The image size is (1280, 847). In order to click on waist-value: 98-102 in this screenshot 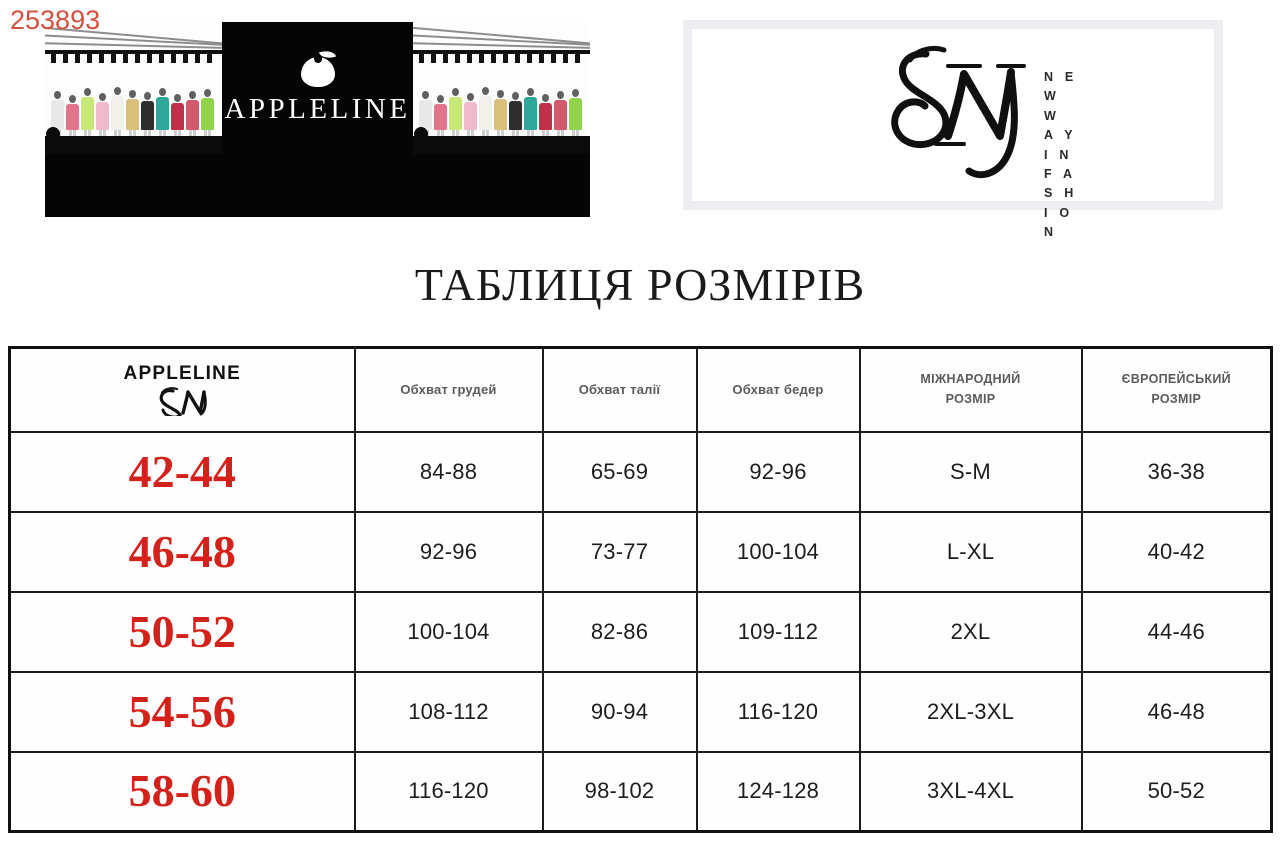, I will do `click(619, 791)`.